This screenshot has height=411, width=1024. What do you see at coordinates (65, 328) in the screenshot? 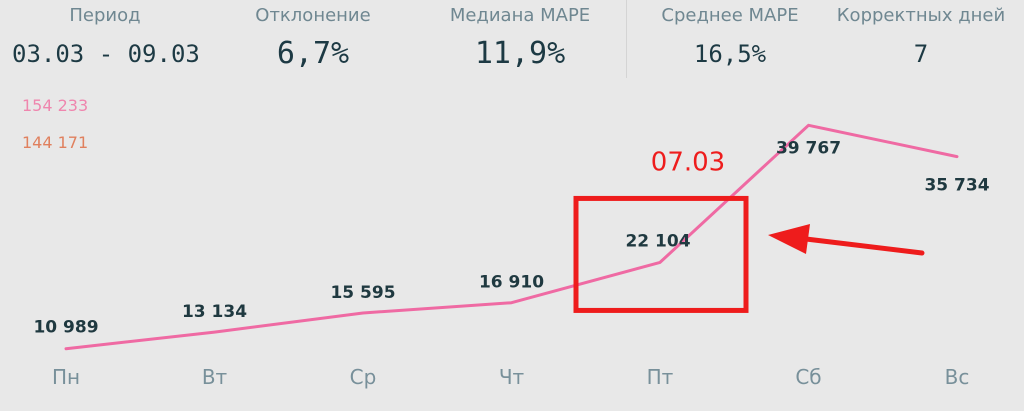
I see `data-label: 10 989` at bounding box center [65, 328].